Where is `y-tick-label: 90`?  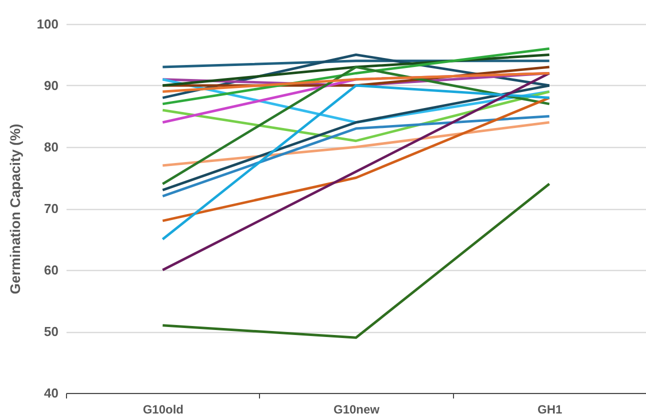
y-tick-label: 90 is located at coordinates (51, 85).